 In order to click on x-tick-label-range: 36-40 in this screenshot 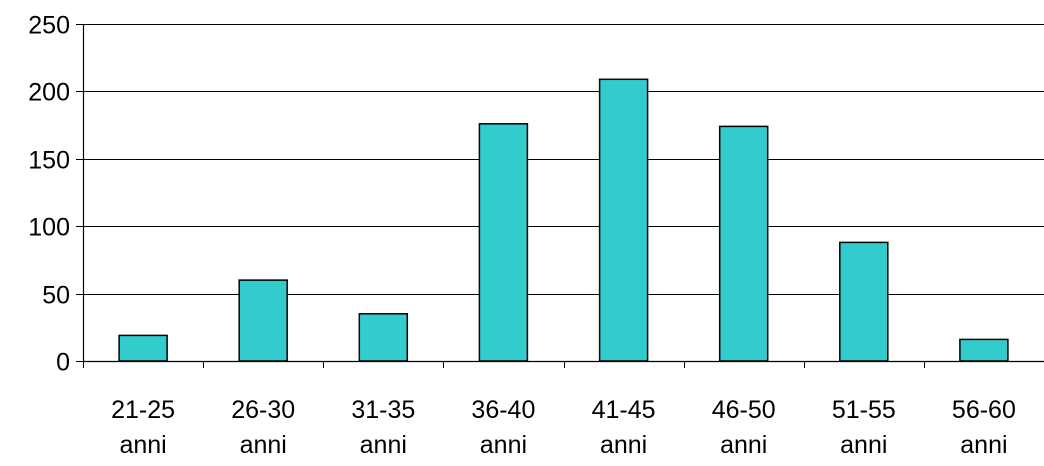, I will do `click(503, 410)`.